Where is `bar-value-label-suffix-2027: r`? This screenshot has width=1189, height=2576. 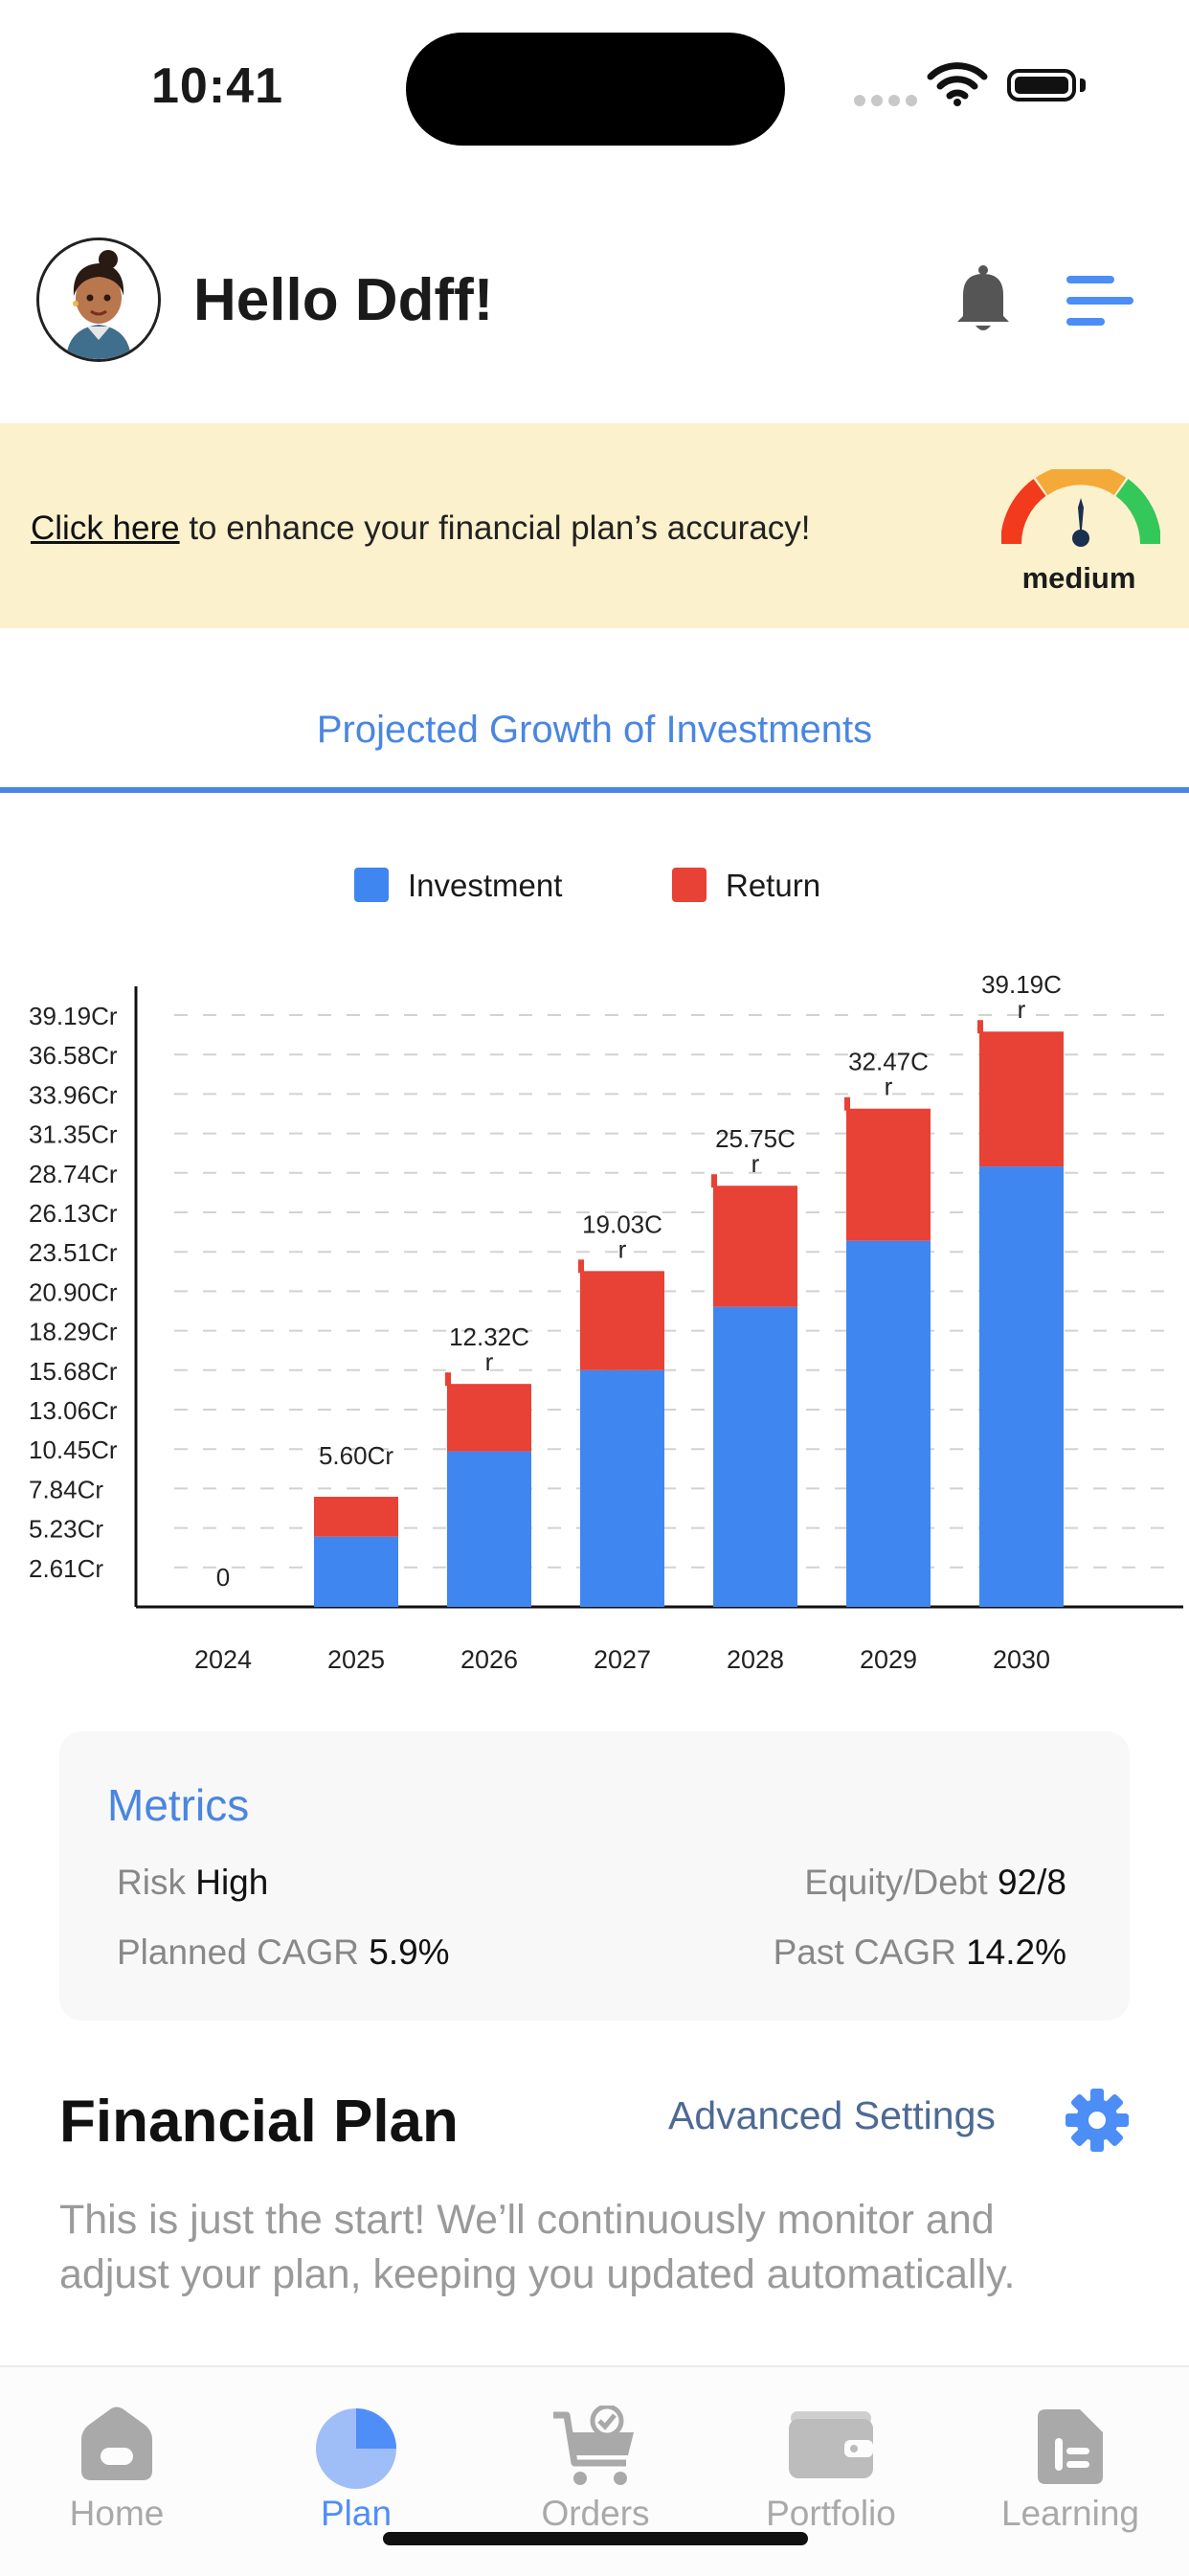 bar-value-label-suffix-2027: r is located at coordinates (622, 1248).